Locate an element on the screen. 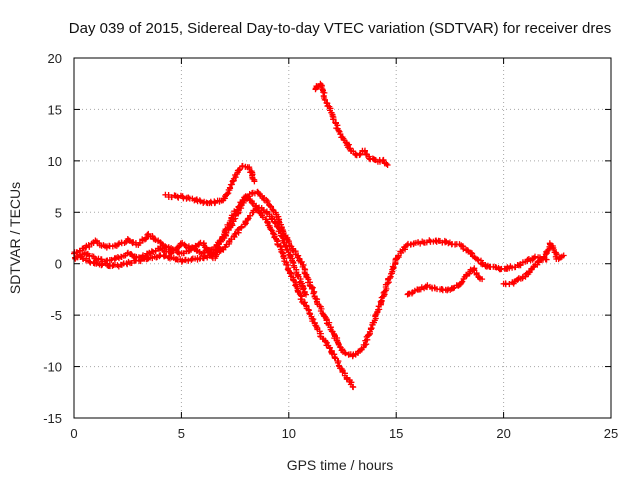  x-tick-label: 20 is located at coordinates (503, 433).